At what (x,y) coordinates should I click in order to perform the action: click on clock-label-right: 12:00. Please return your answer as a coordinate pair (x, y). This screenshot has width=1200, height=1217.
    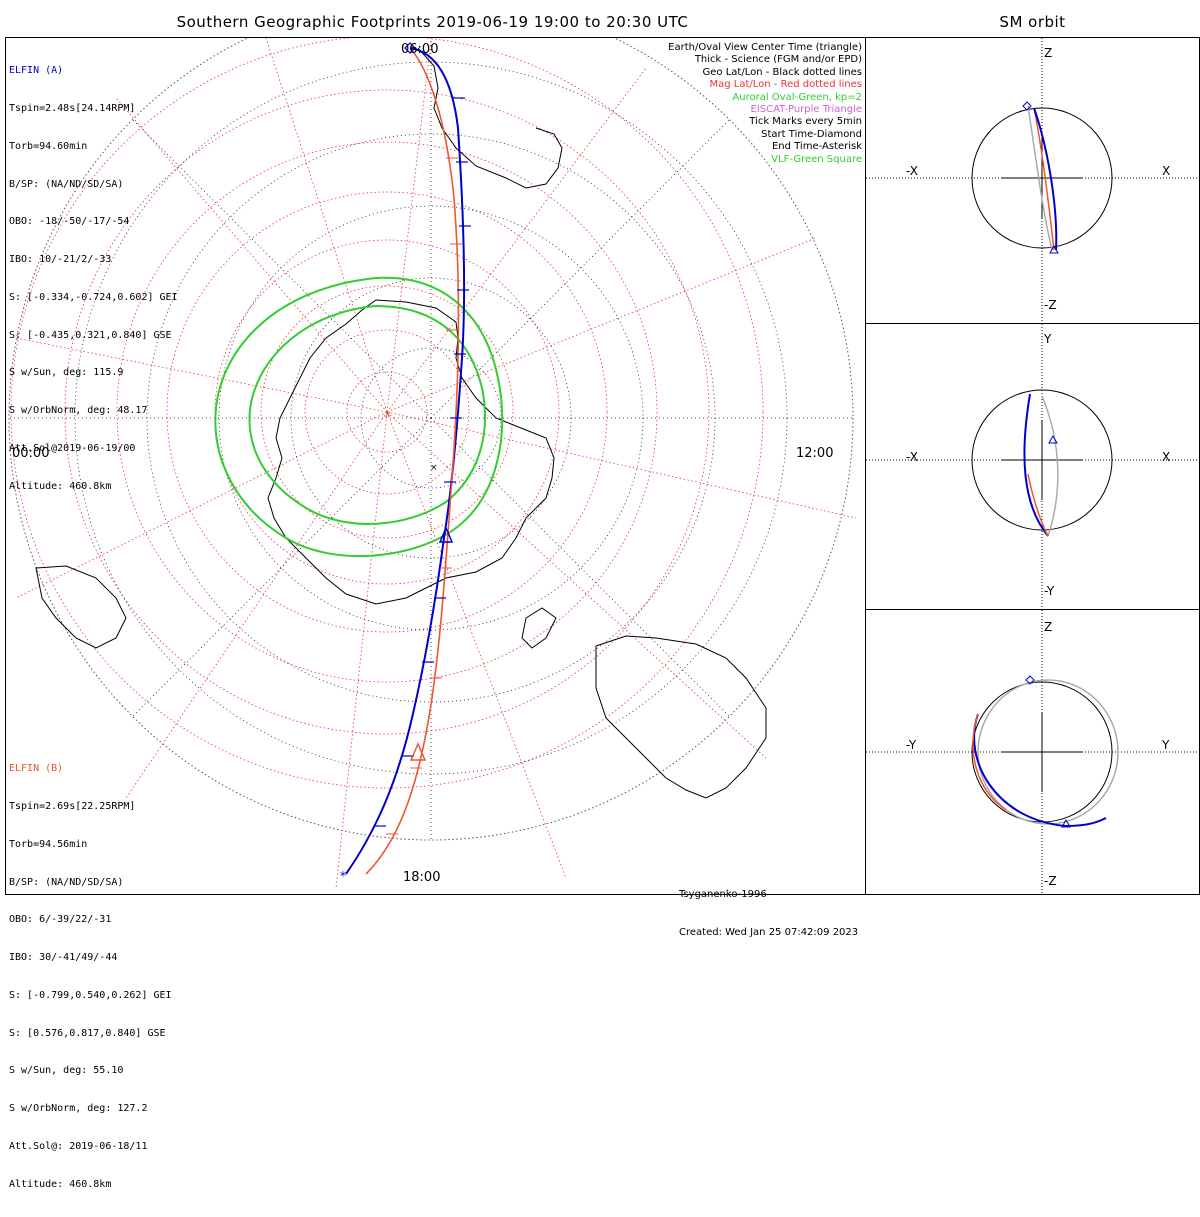
    Looking at the image, I should click on (815, 453).